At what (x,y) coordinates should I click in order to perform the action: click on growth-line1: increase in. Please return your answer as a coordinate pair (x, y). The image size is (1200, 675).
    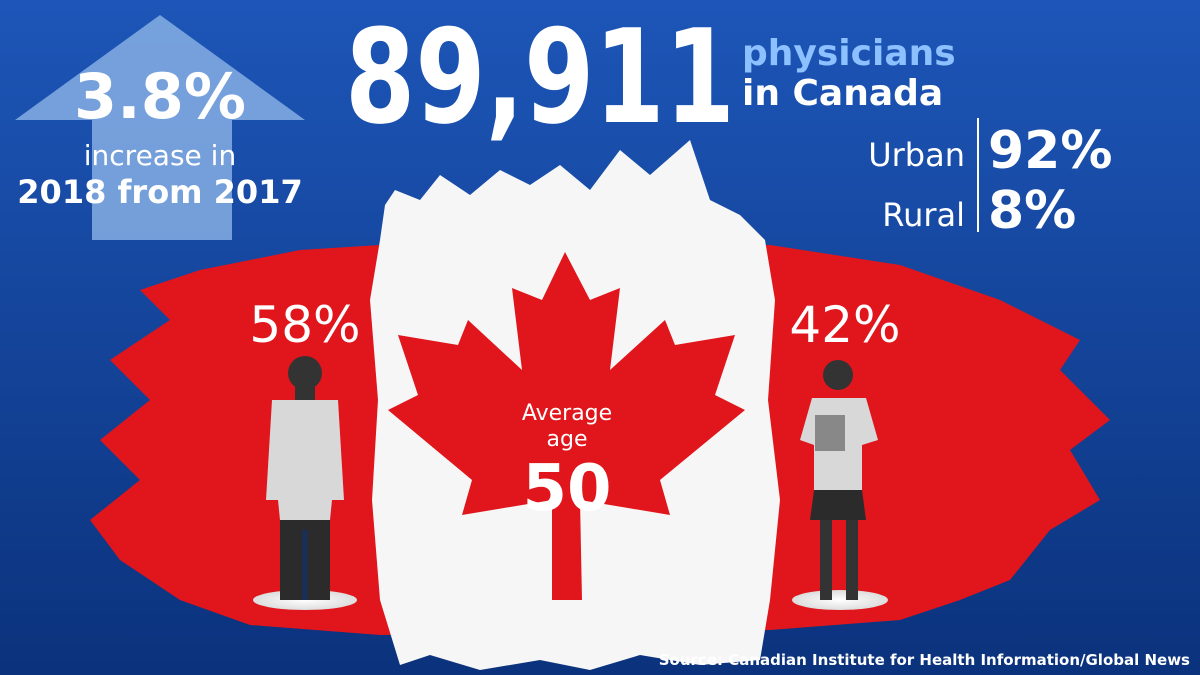
    Looking at the image, I should click on (160, 155).